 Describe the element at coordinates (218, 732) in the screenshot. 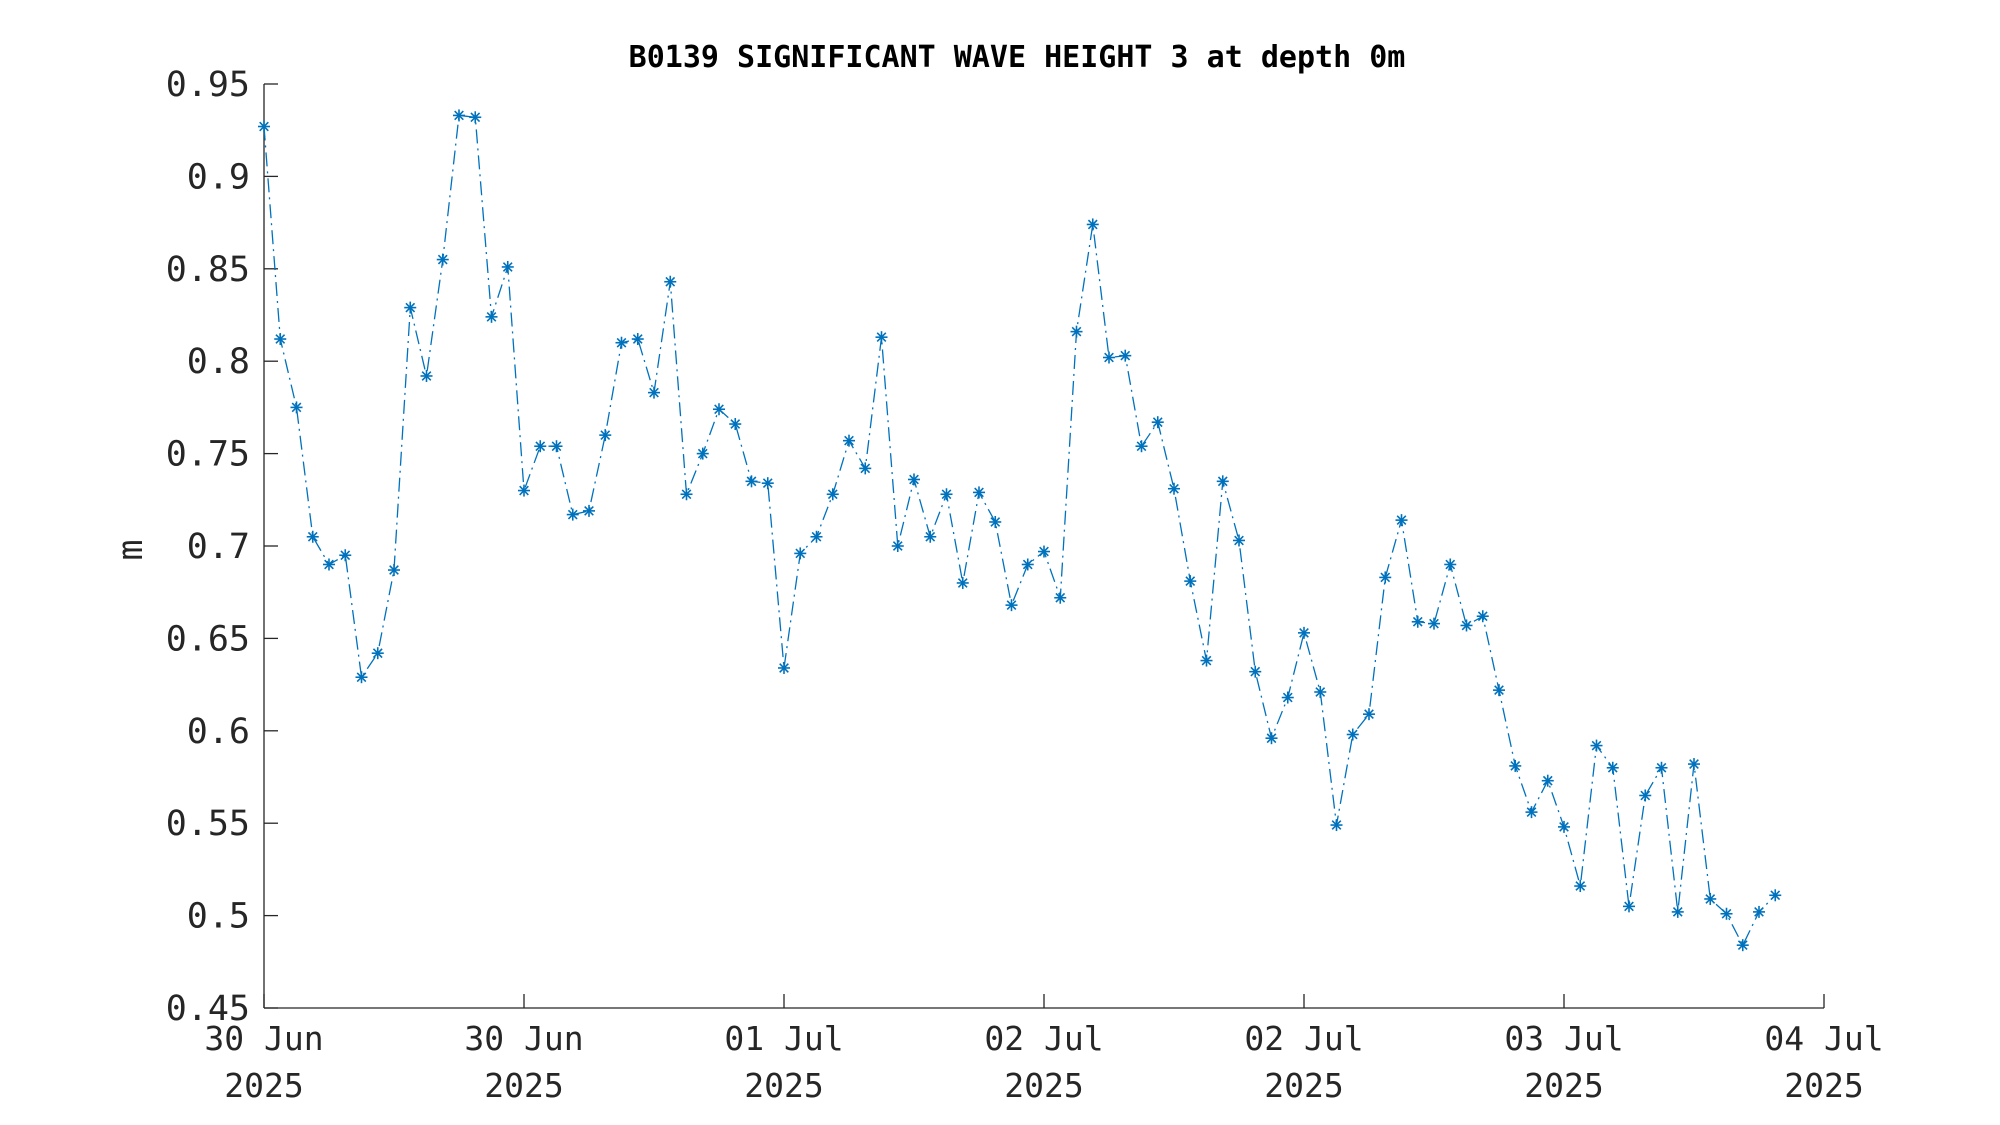

I see `y-tick-label: 0.6` at that location.